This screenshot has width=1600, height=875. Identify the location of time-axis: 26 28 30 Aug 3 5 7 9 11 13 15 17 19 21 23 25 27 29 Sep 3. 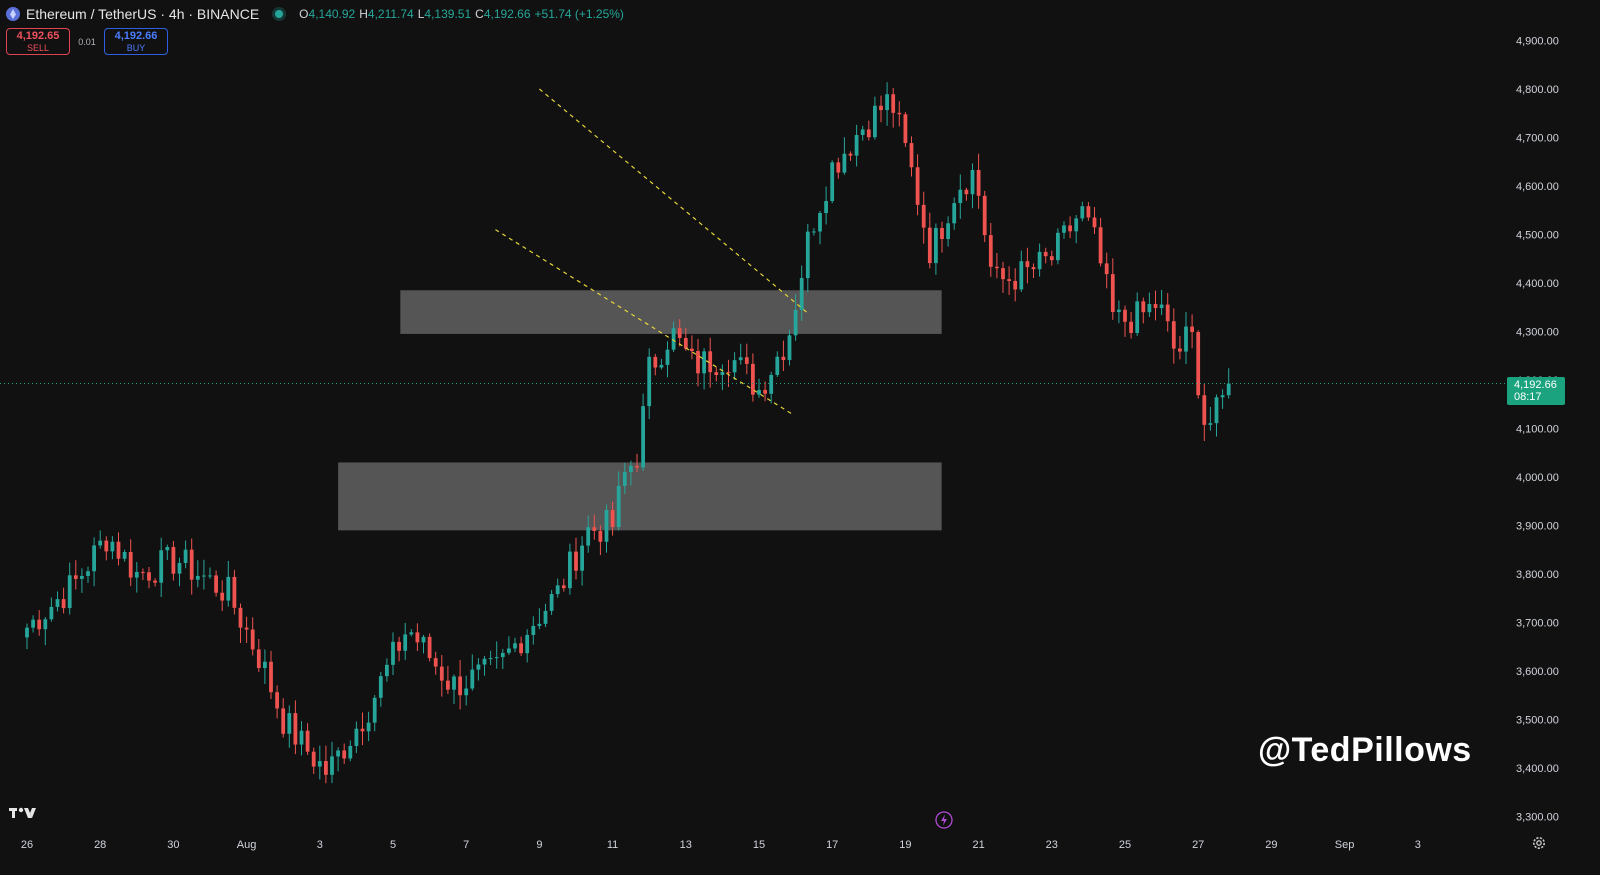
(721, 845).